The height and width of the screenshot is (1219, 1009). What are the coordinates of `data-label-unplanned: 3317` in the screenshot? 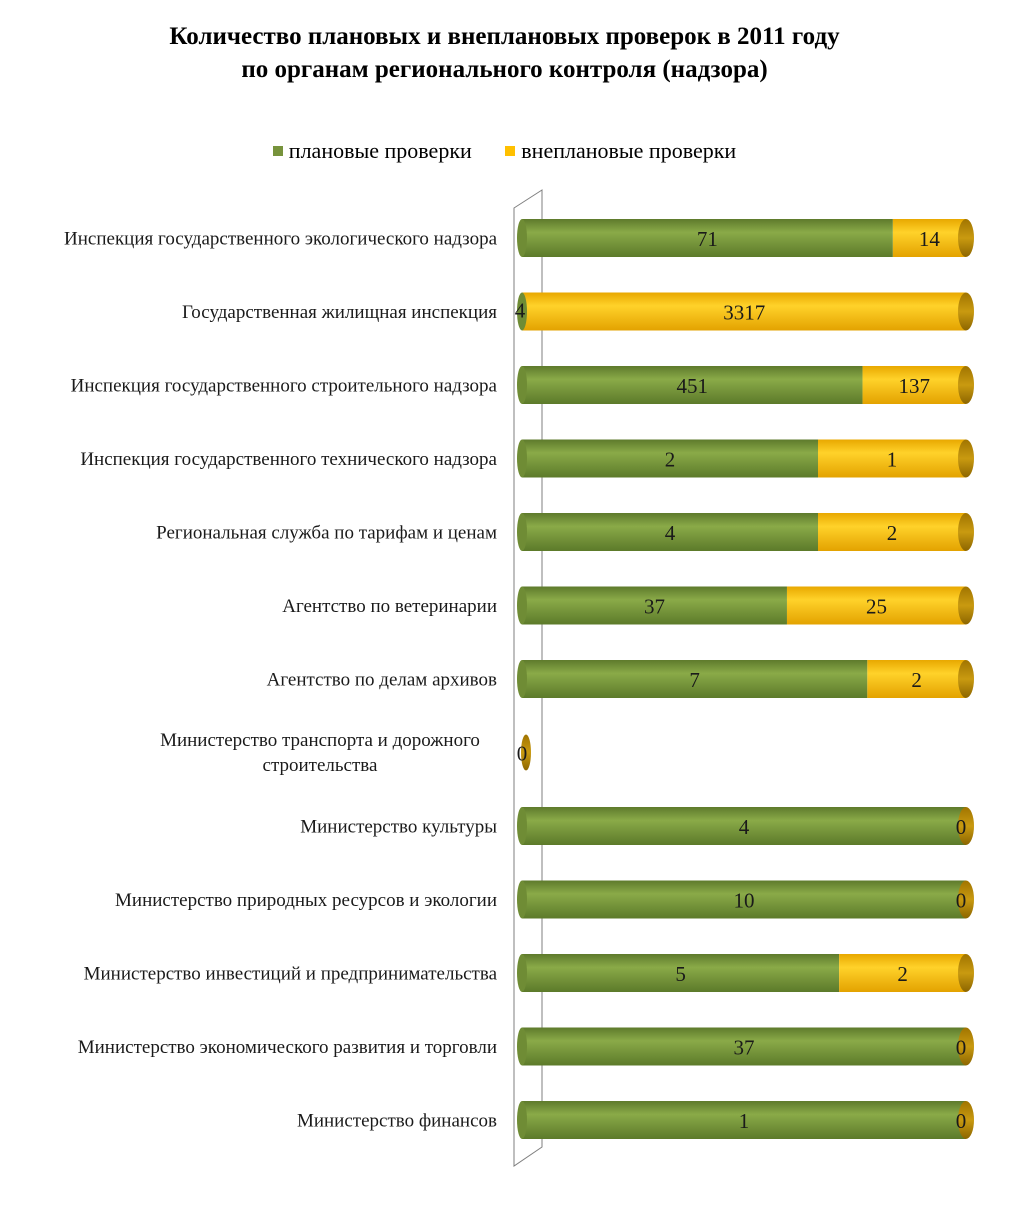 It's located at (744, 313).